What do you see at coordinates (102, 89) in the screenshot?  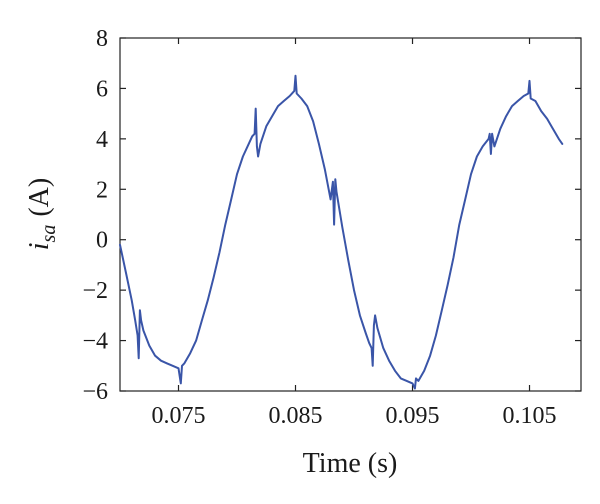 I see `y-tick-label: 6` at bounding box center [102, 89].